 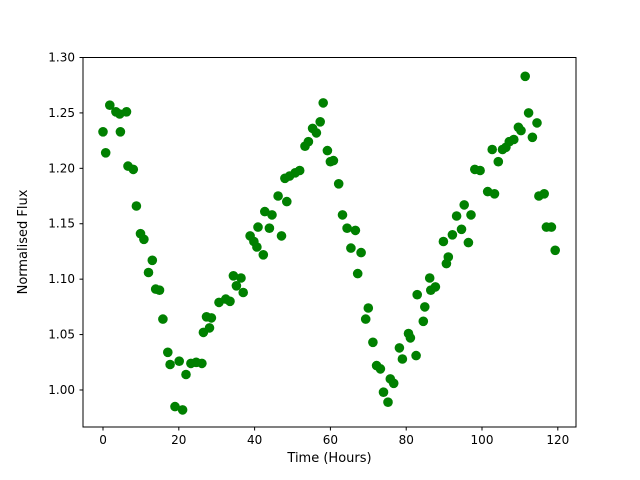 I want to click on y-tick-label: 1.00, so click(x=61, y=390).